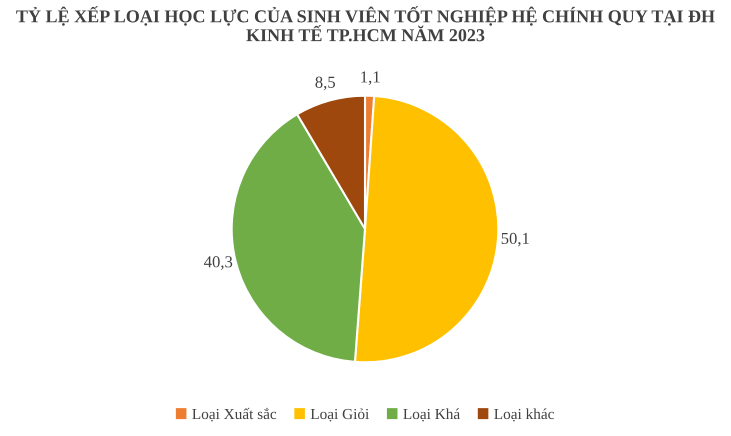 This screenshot has width=731, height=436. I want to click on legend-label: Loại khác, so click(524, 415).